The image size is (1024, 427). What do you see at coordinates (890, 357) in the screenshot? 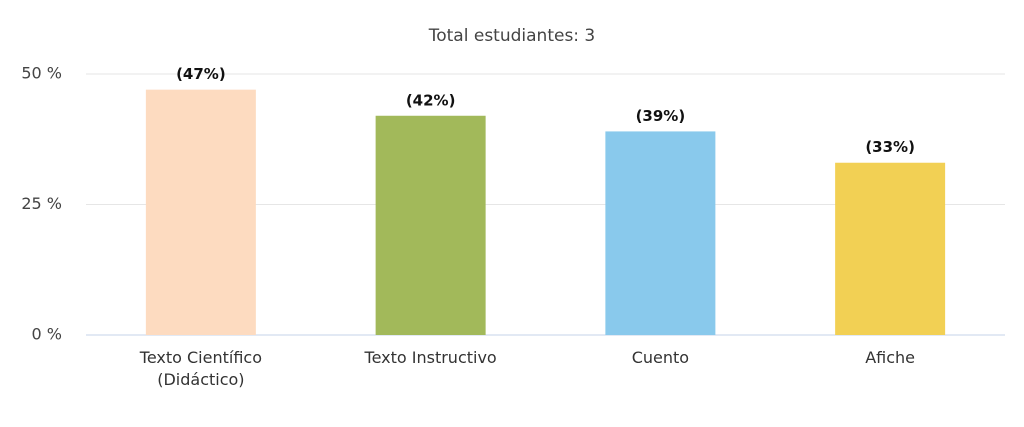
I see `x-tick-label: Afiche` at bounding box center [890, 357].